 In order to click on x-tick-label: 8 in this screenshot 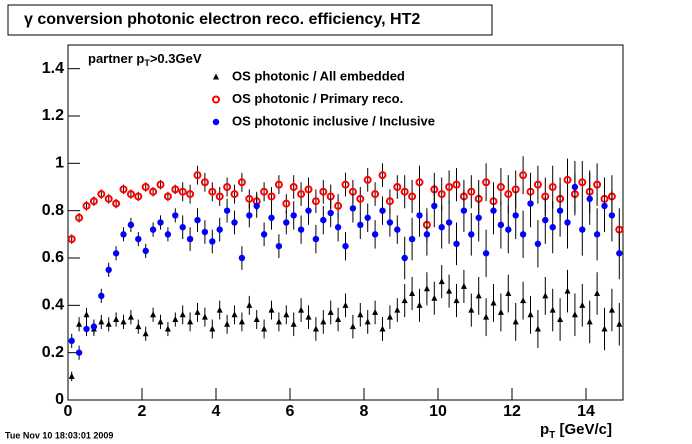, I will do `click(364, 411)`.